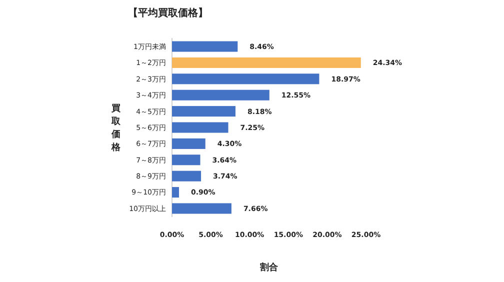 This screenshot has height=282, width=504. Describe the element at coordinates (116, 128) in the screenshot. I see `y-axis-title: 買取価格` at that location.